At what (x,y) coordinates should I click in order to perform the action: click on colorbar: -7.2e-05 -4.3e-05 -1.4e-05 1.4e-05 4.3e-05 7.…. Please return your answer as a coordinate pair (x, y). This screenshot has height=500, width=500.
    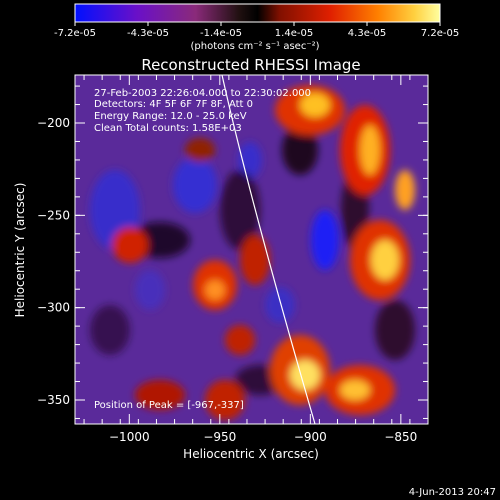
    Looking at the image, I should click on (256, 27).